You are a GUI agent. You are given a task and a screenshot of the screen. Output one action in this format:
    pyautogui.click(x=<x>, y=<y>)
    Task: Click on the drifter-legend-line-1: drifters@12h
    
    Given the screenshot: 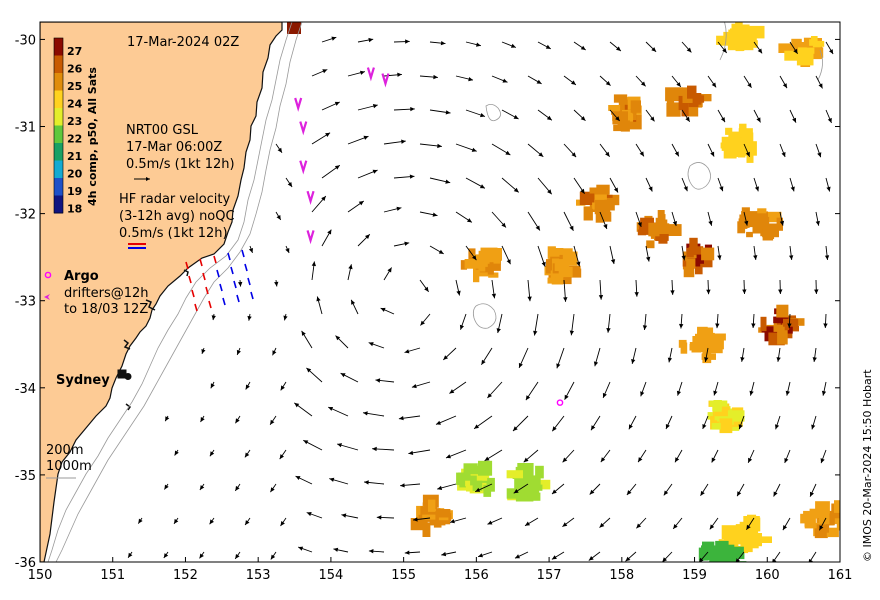 What is the action you would take?
    pyautogui.click(x=106, y=293)
    